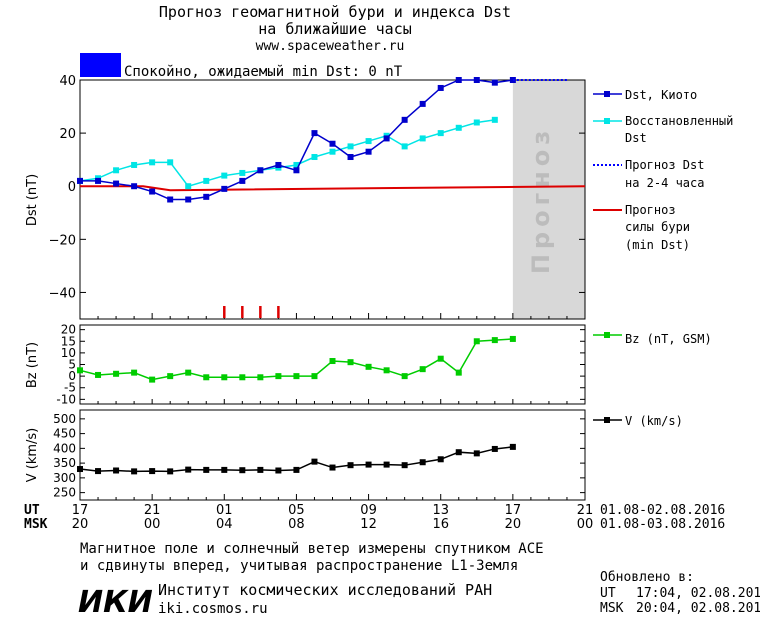  Describe the element at coordinates (608, 593) in the screenshot. I see `updated-ut-label: UT` at that location.